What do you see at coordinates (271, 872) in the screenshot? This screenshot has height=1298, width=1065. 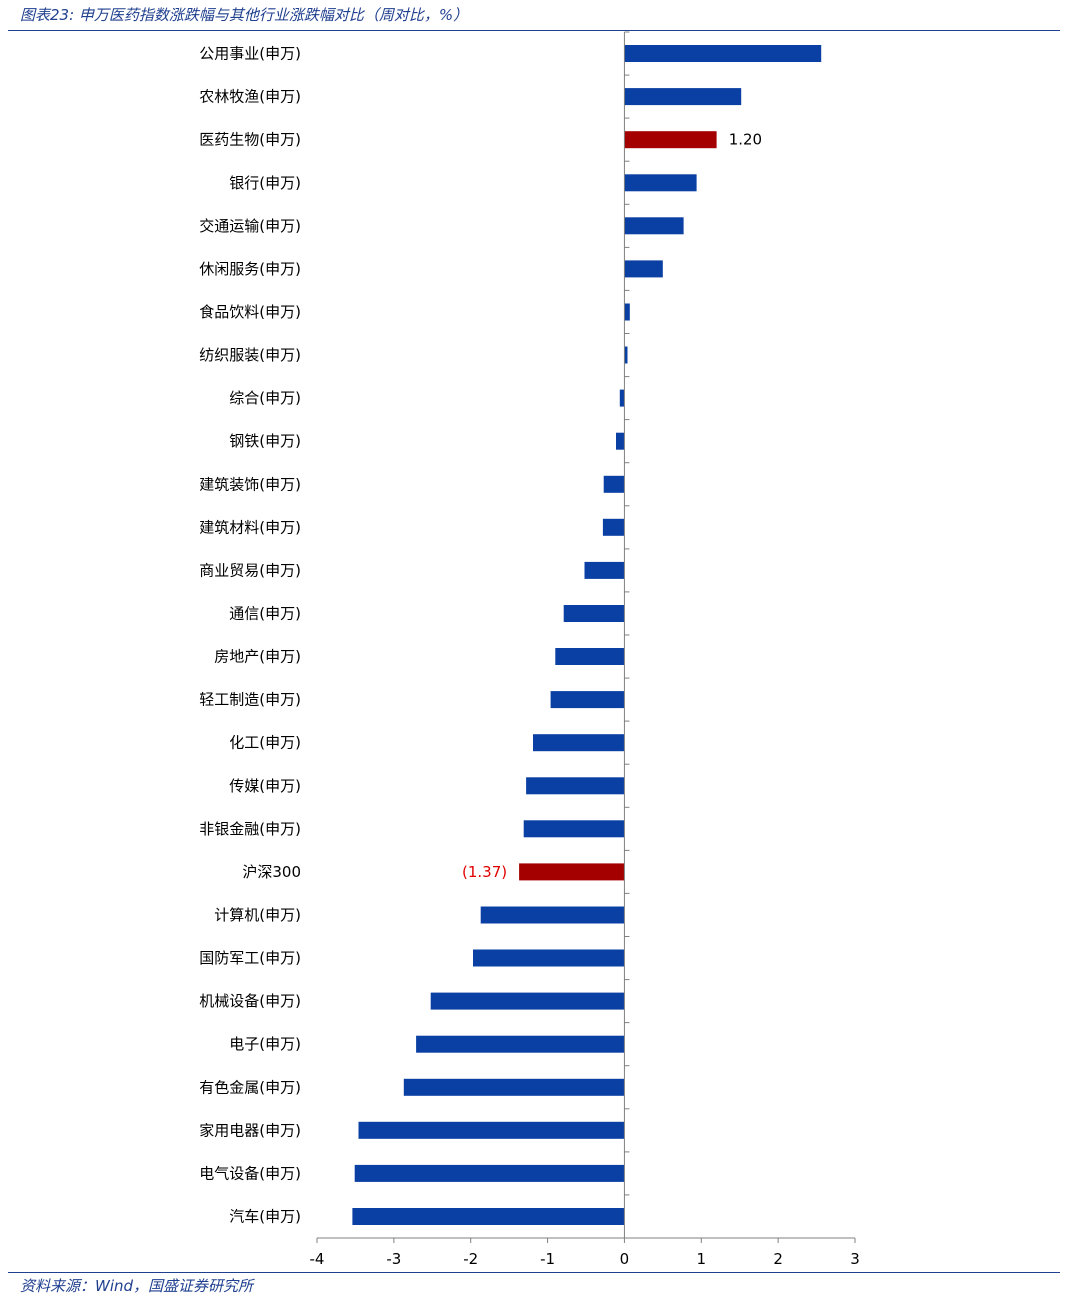 I see `category-label: 沪深300` at bounding box center [271, 872].